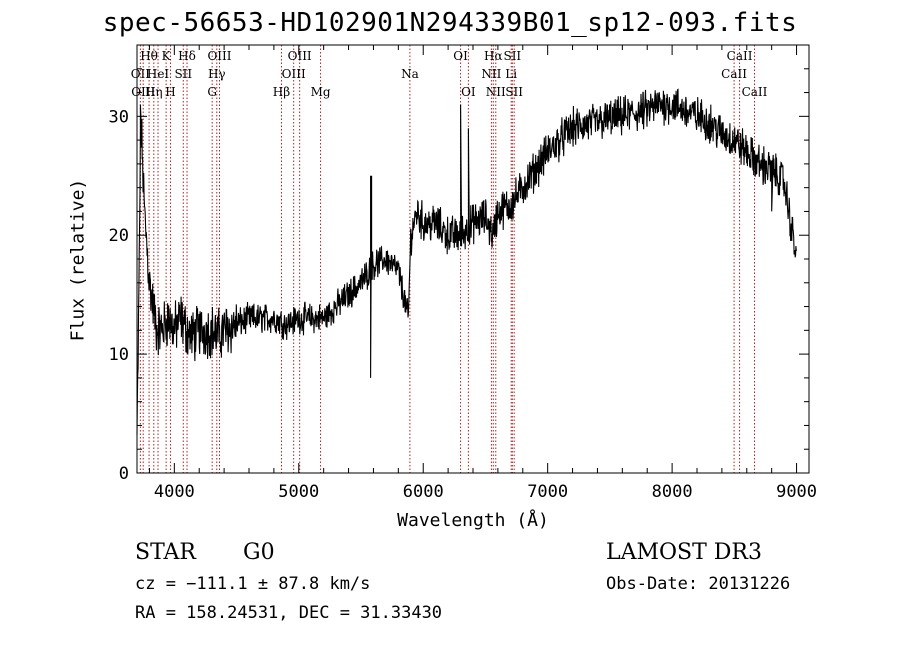  Describe the element at coordinates (289, 613) in the screenshot. I see `ra-dec-coordinates: RA = 158.24531, DEC = 31.33430` at that location.